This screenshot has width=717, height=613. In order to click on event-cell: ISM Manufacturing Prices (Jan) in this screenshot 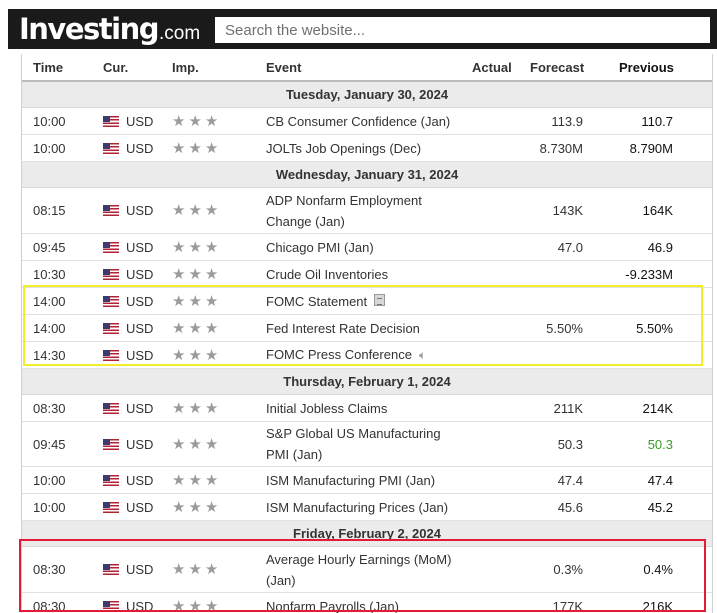, I will do `click(366, 507)`.